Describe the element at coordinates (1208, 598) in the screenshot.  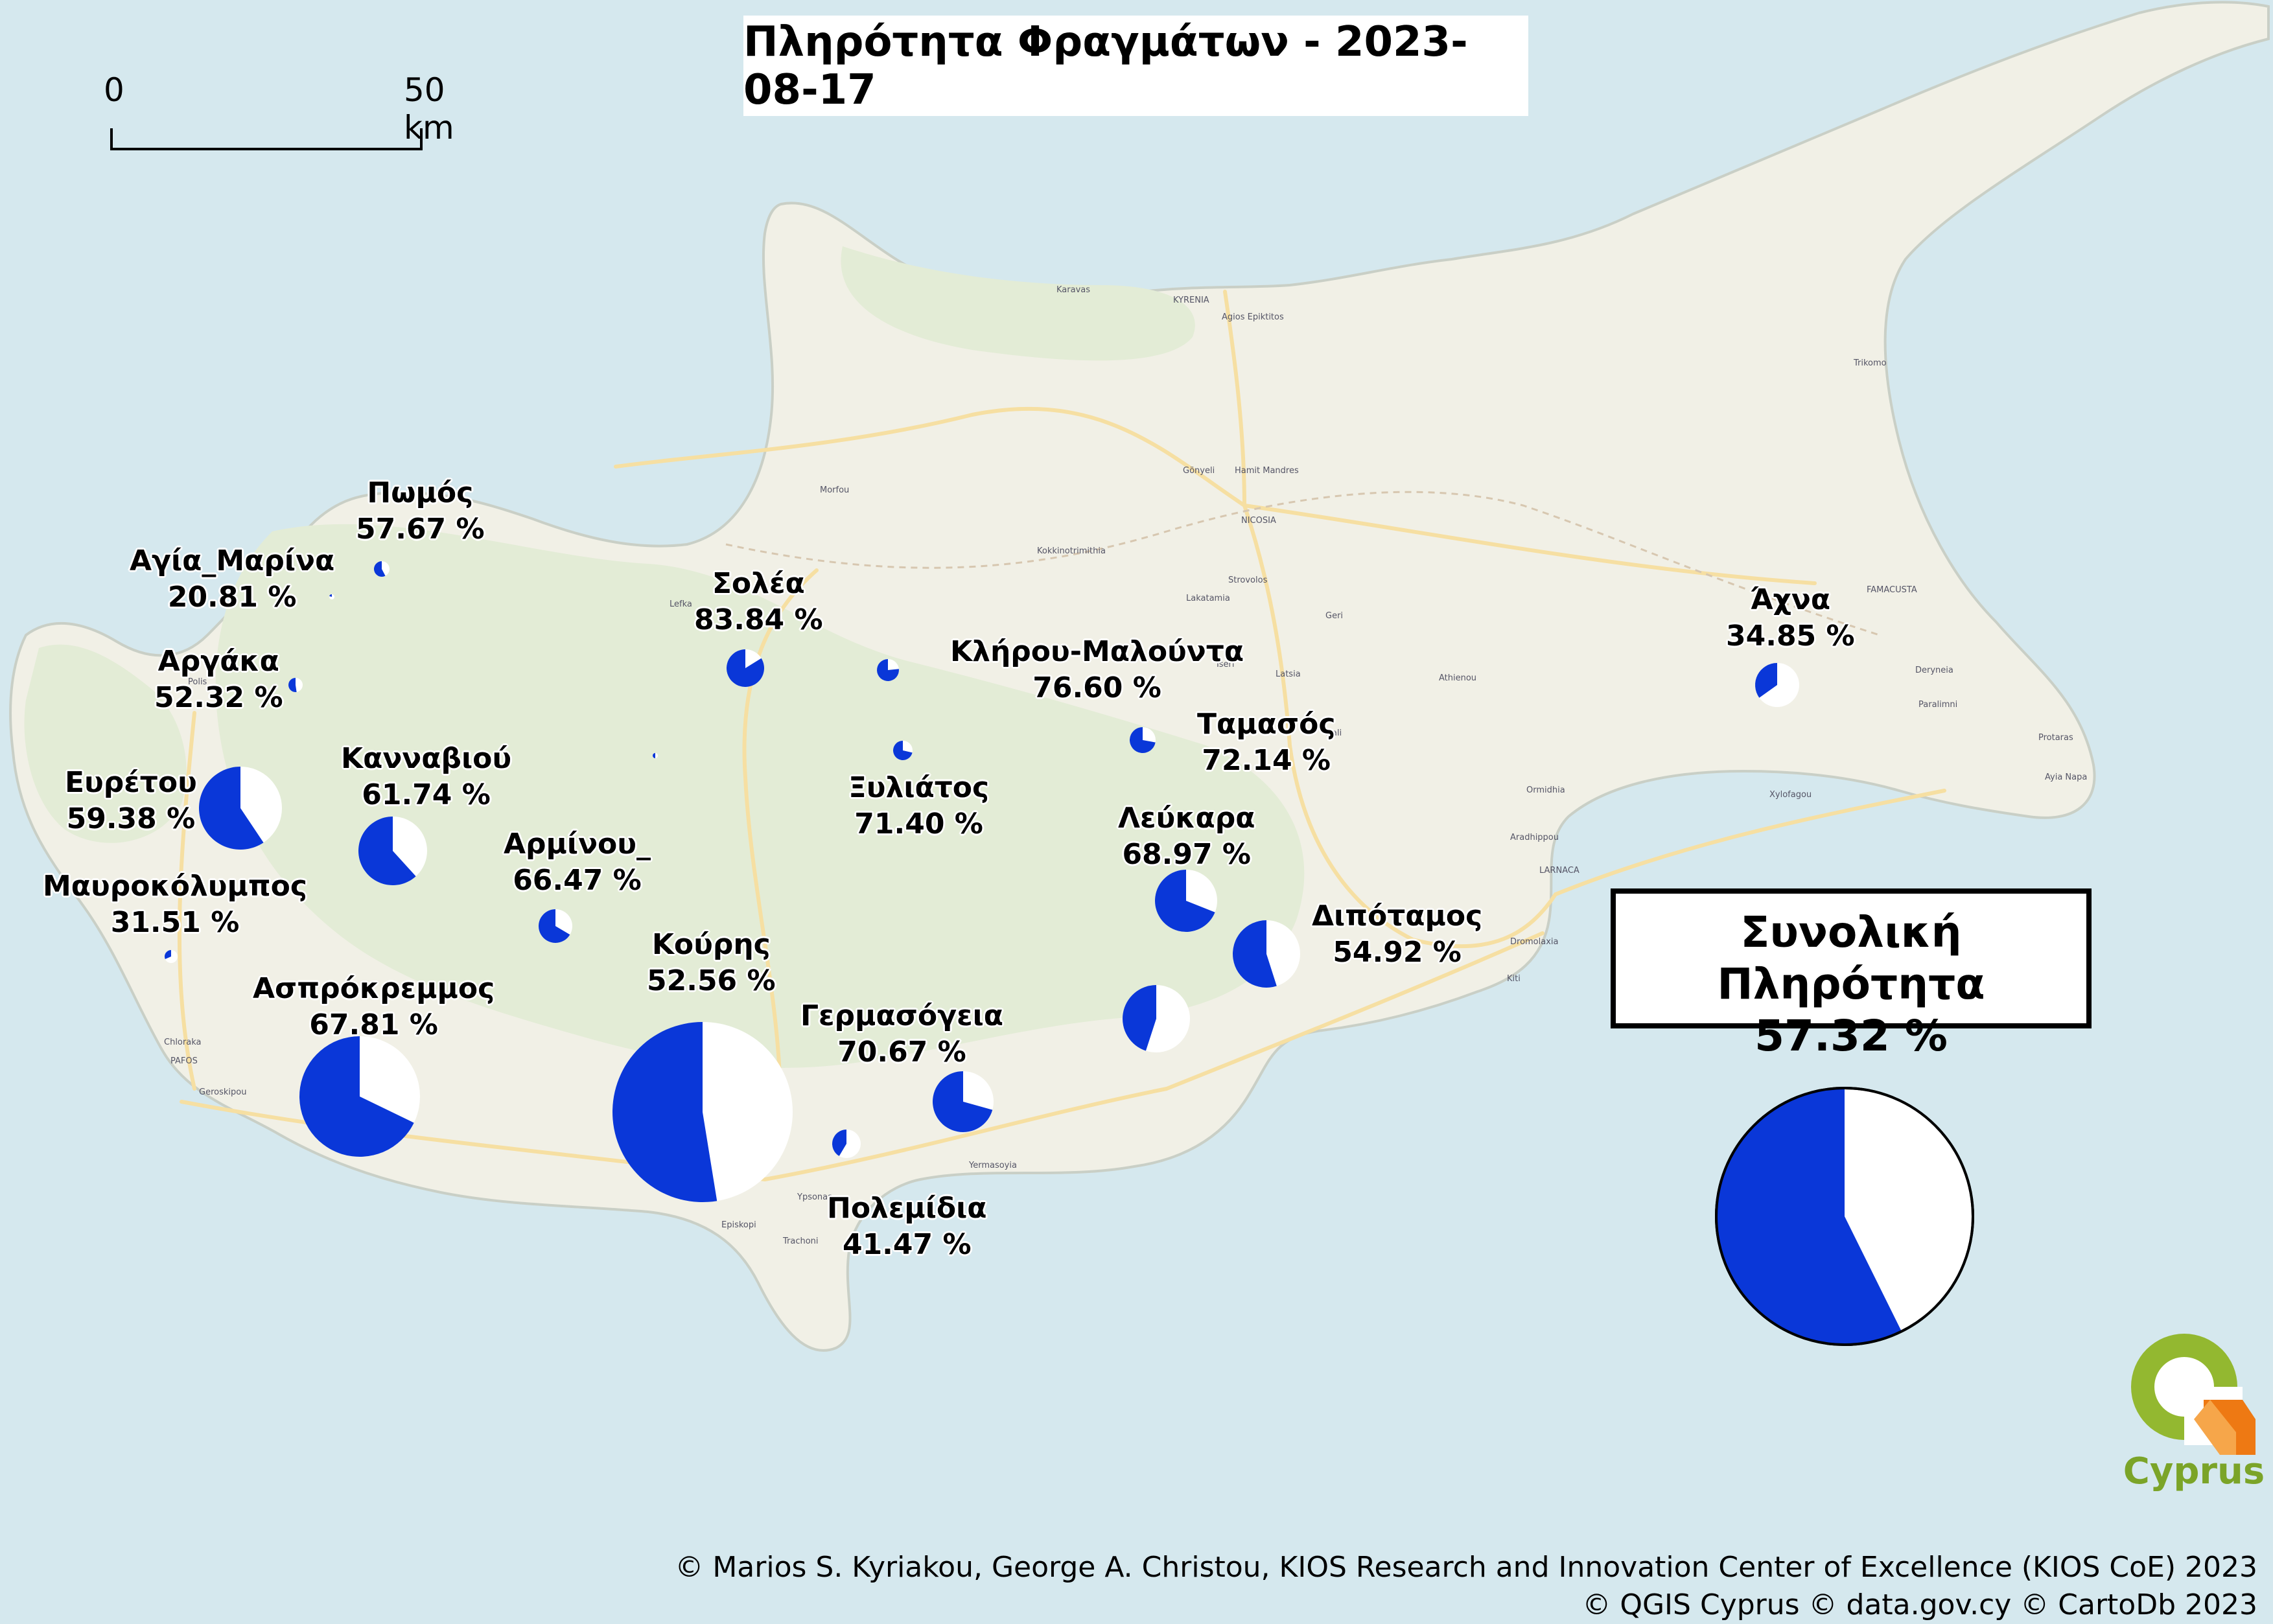
I see `place-name: Lakatamia` at that location.